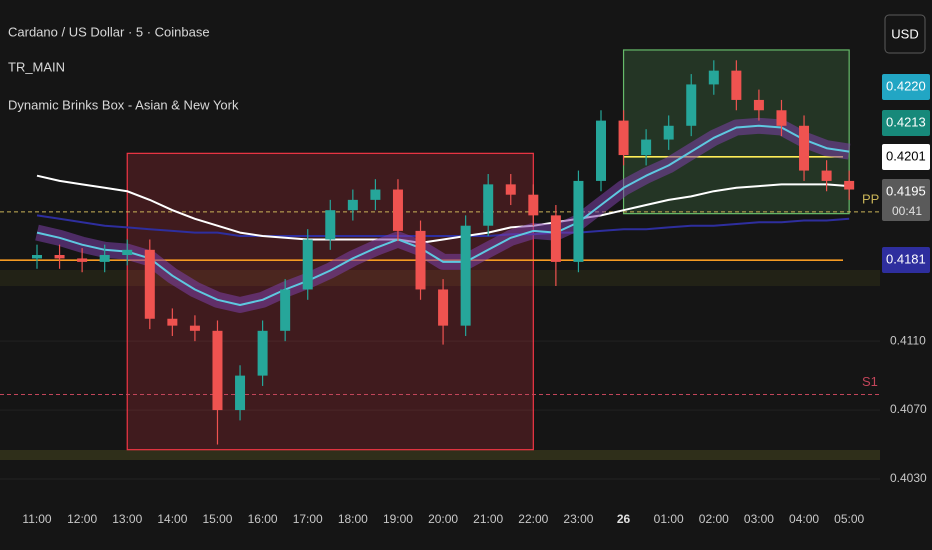 Image resolution: width=932 pixels, height=550 pixels. I want to click on x-tick-label: 14:00, so click(172, 519).